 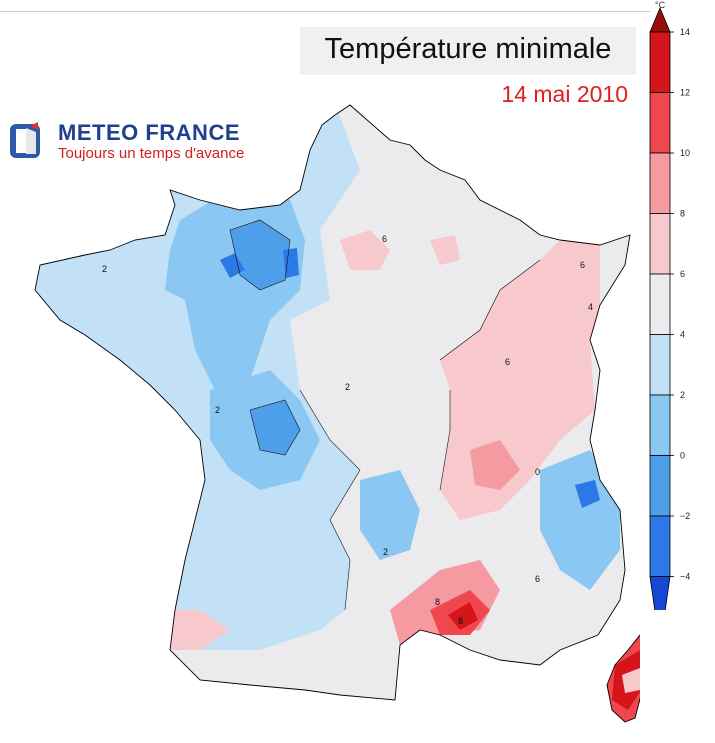 What do you see at coordinates (685, 32) in the screenshot?
I see `colorbar-tick-label: 14` at bounding box center [685, 32].